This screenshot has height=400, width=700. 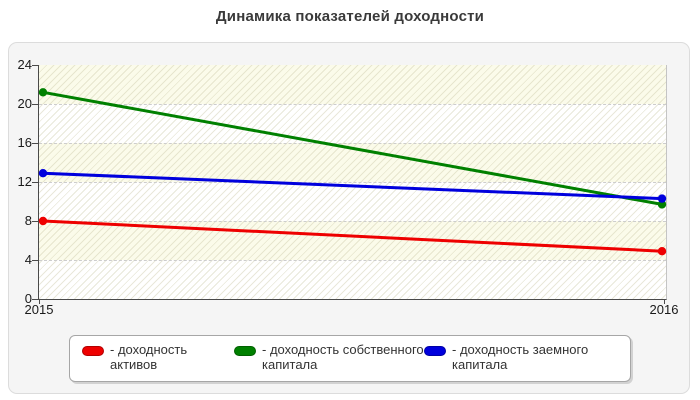 I want to click on y-axis-label-20: 20, so click(x=24, y=103).